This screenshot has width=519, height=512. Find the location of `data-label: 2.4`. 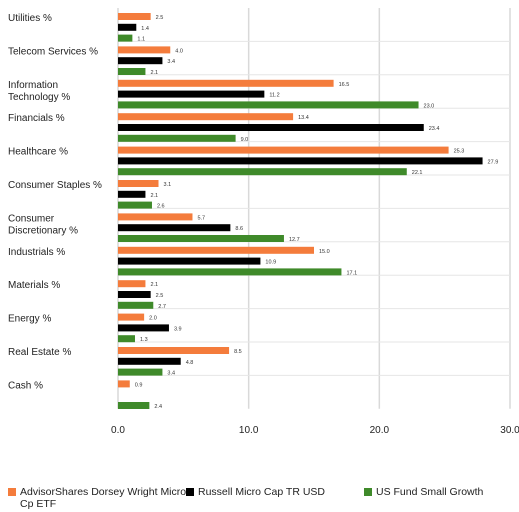

data-label: 2.4 is located at coordinates (158, 407).